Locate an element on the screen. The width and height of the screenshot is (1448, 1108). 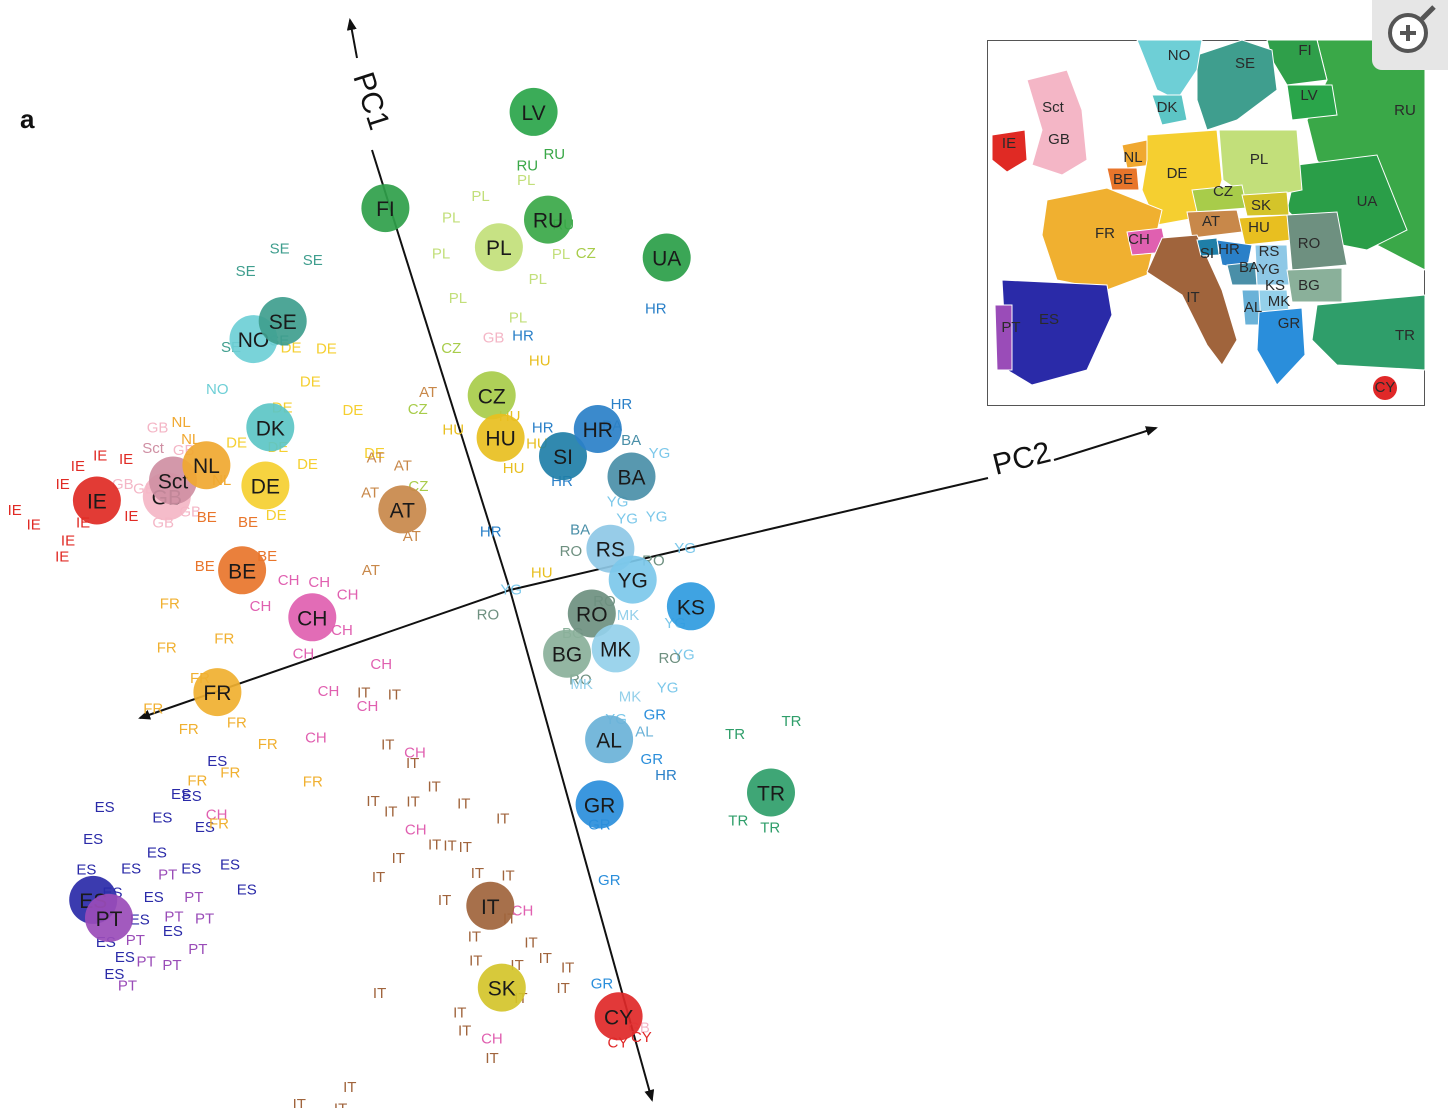
centroid-label: YG is located at coordinates (633, 581).